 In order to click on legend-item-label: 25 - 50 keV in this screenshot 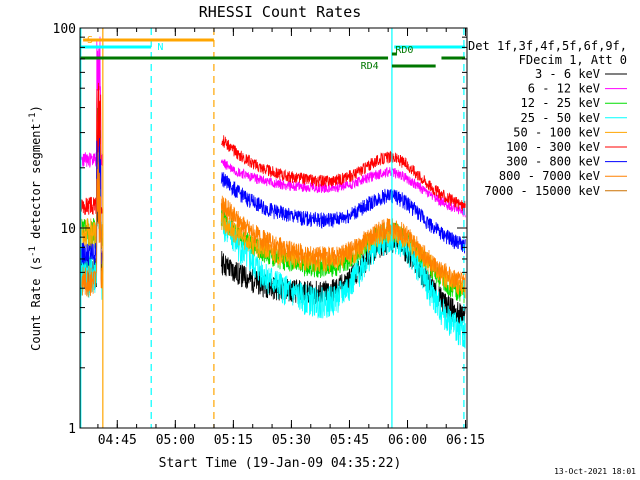, I will do `click(560, 118)`.